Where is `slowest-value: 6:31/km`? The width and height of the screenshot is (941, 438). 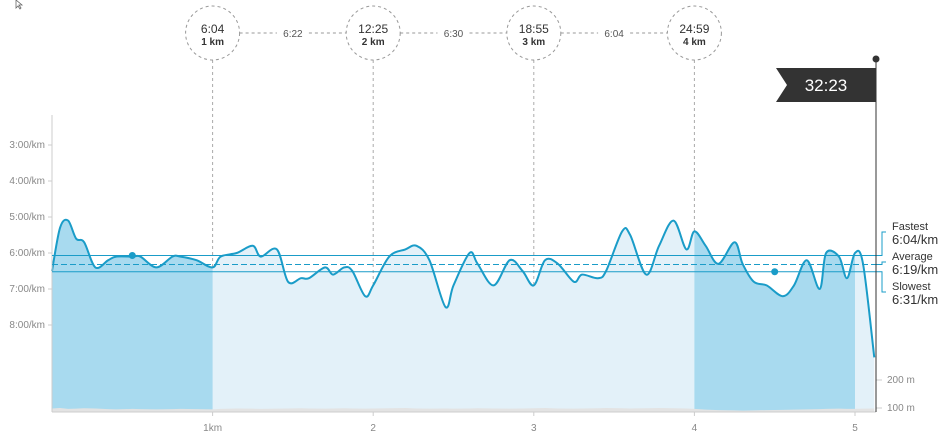
slowest-value: 6:31/km is located at coordinates (915, 299).